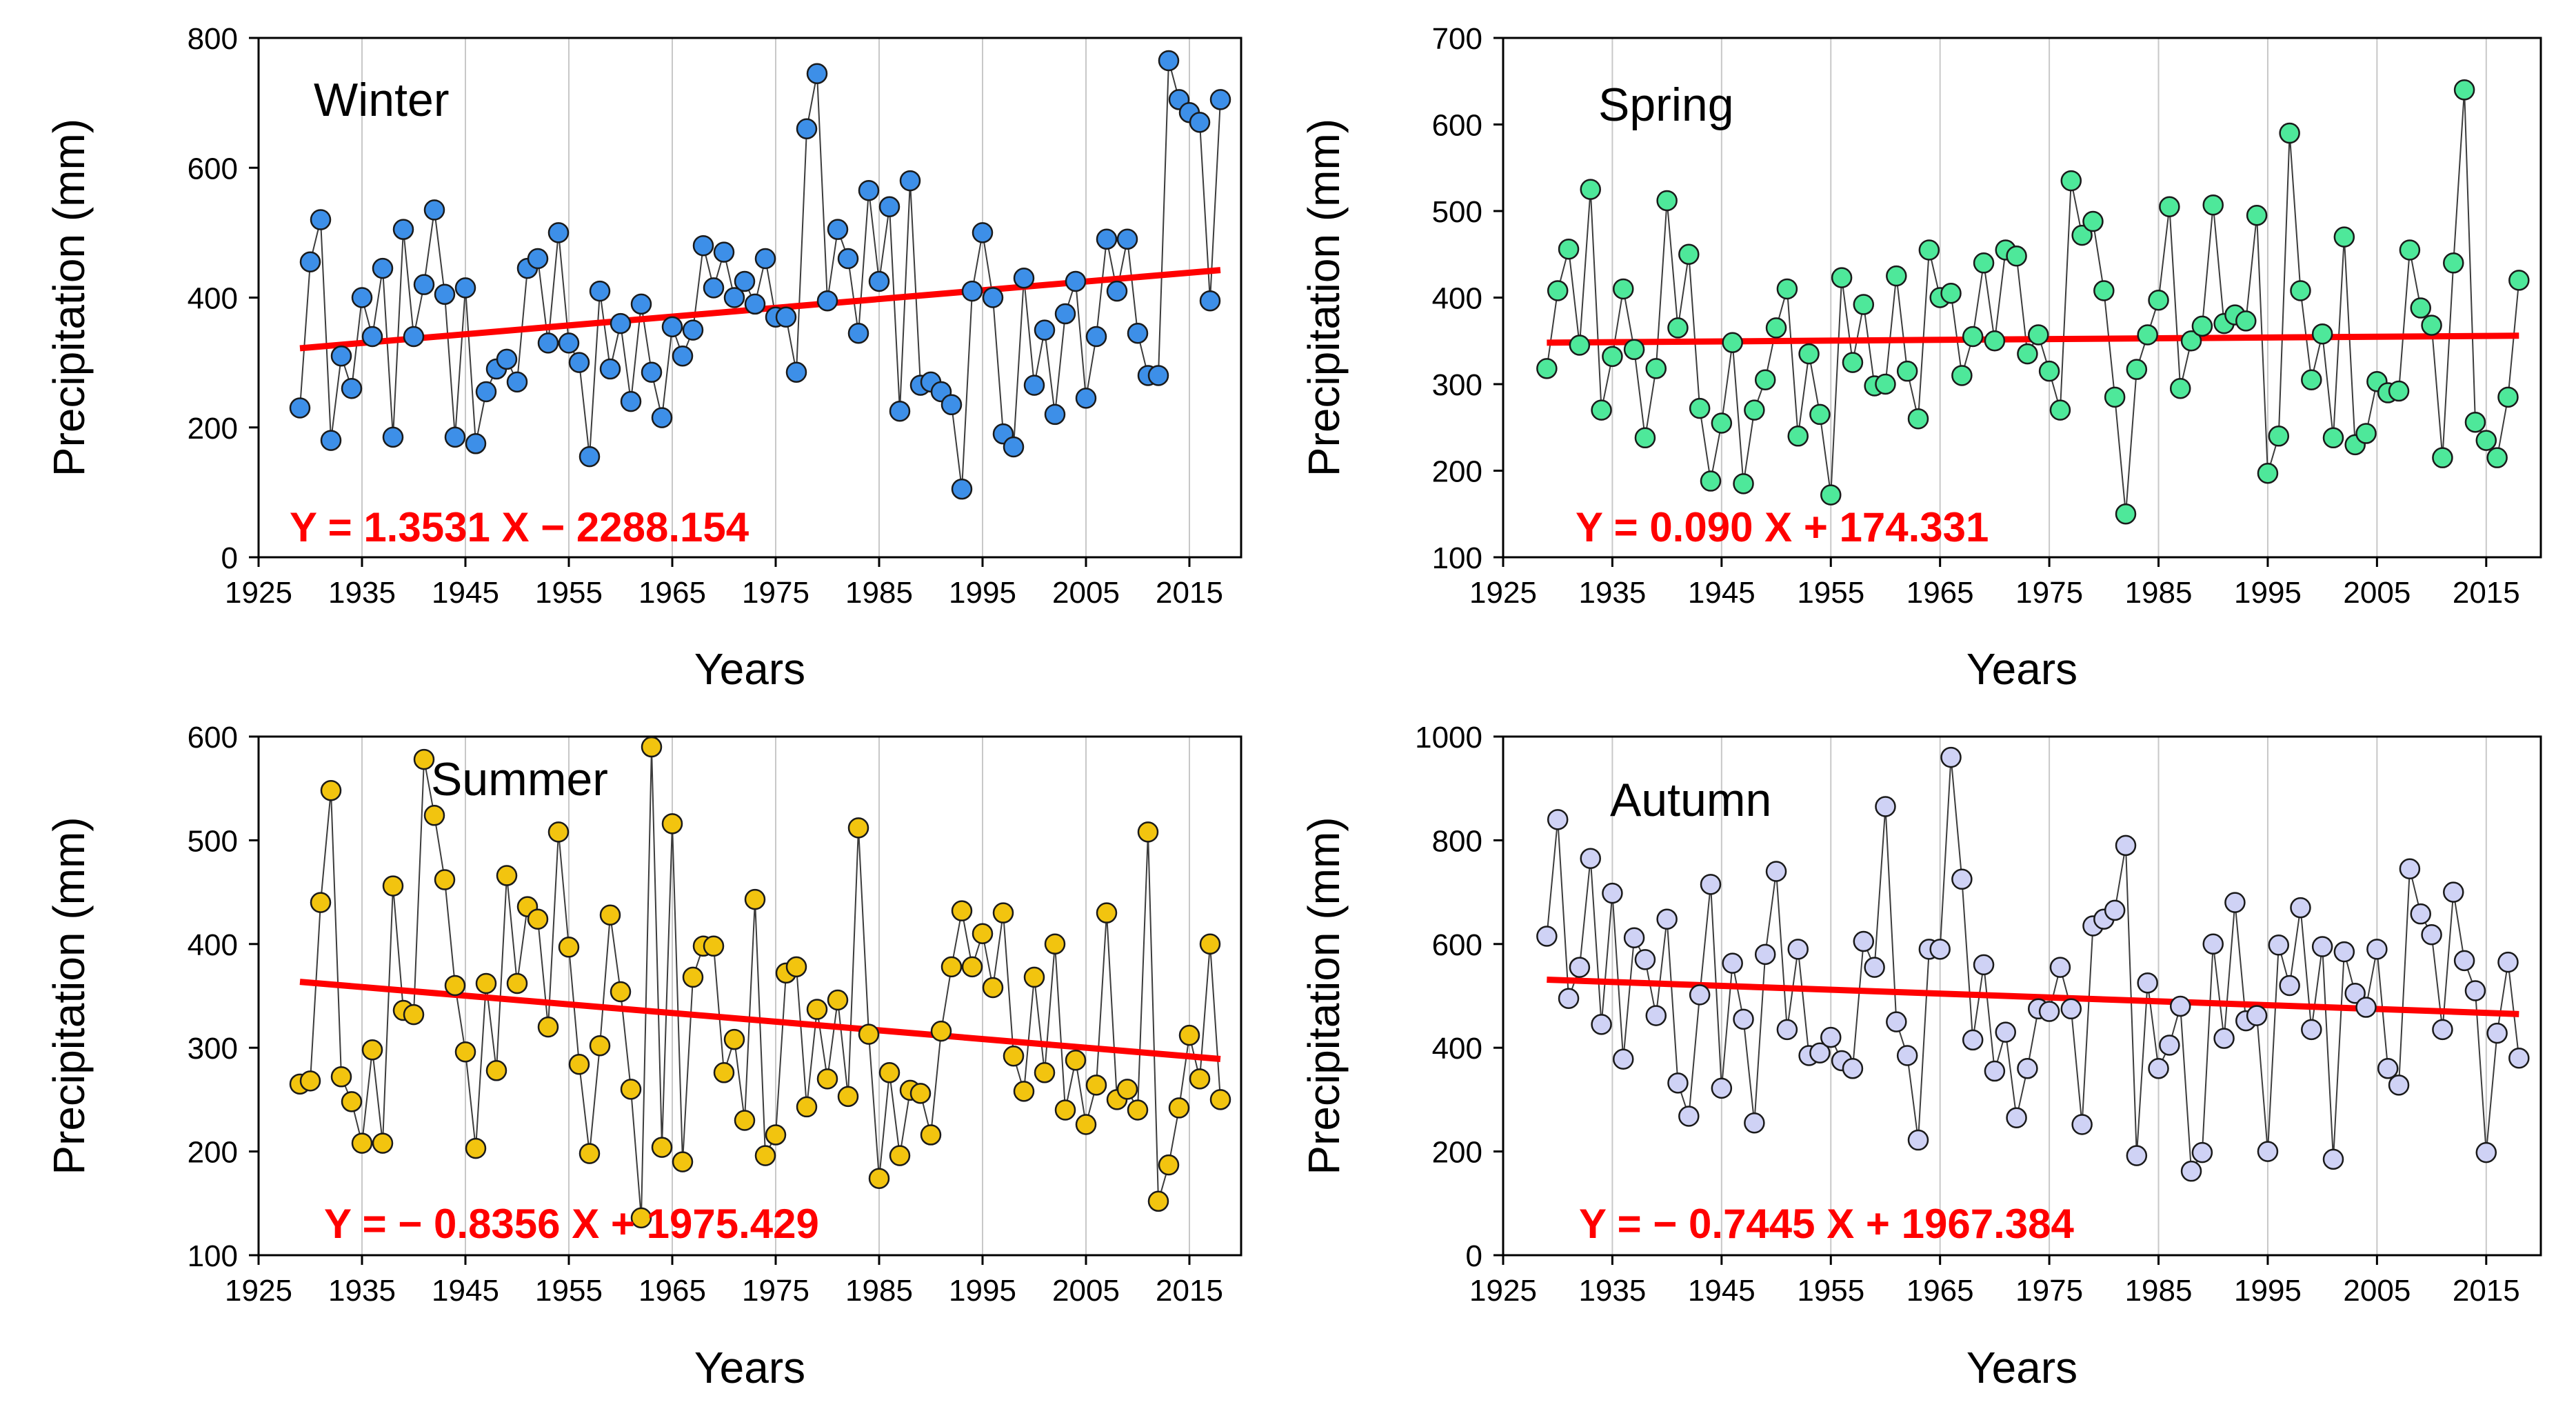  Describe the element at coordinates (1457, 558) in the screenshot. I see `spring-y-tick-label: 100` at that location.